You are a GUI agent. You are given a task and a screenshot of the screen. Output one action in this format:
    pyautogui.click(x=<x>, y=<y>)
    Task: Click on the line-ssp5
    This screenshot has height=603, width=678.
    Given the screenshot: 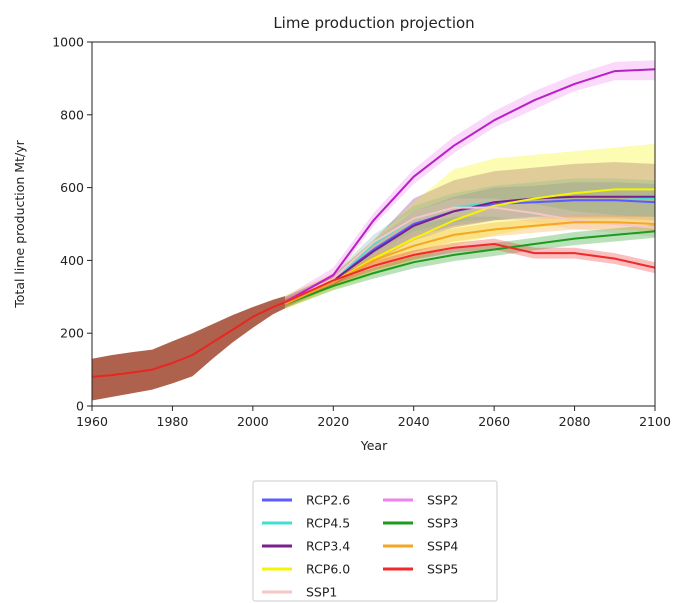 What is the action you would take?
    pyautogui.click(x=470, y=273)
    